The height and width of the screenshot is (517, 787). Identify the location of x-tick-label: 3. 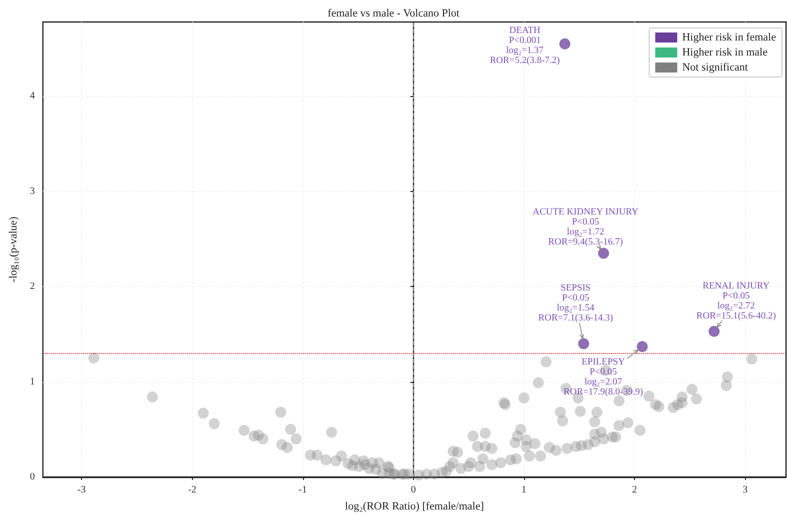
(745, 490).